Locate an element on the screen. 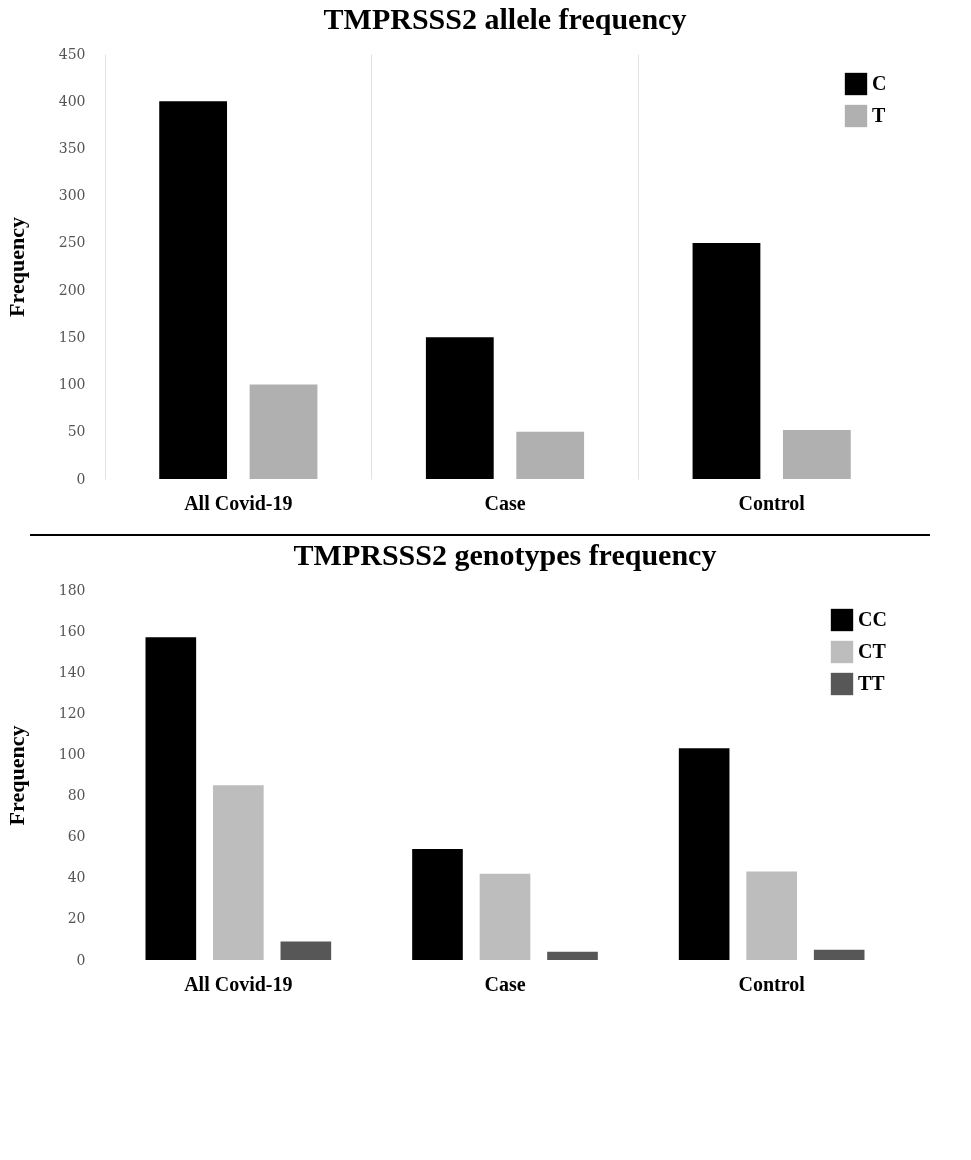 Image resolution: width=971 pixels, height=1160 pixels. y-tick-label: 150 is located at coordinates (72, 336).